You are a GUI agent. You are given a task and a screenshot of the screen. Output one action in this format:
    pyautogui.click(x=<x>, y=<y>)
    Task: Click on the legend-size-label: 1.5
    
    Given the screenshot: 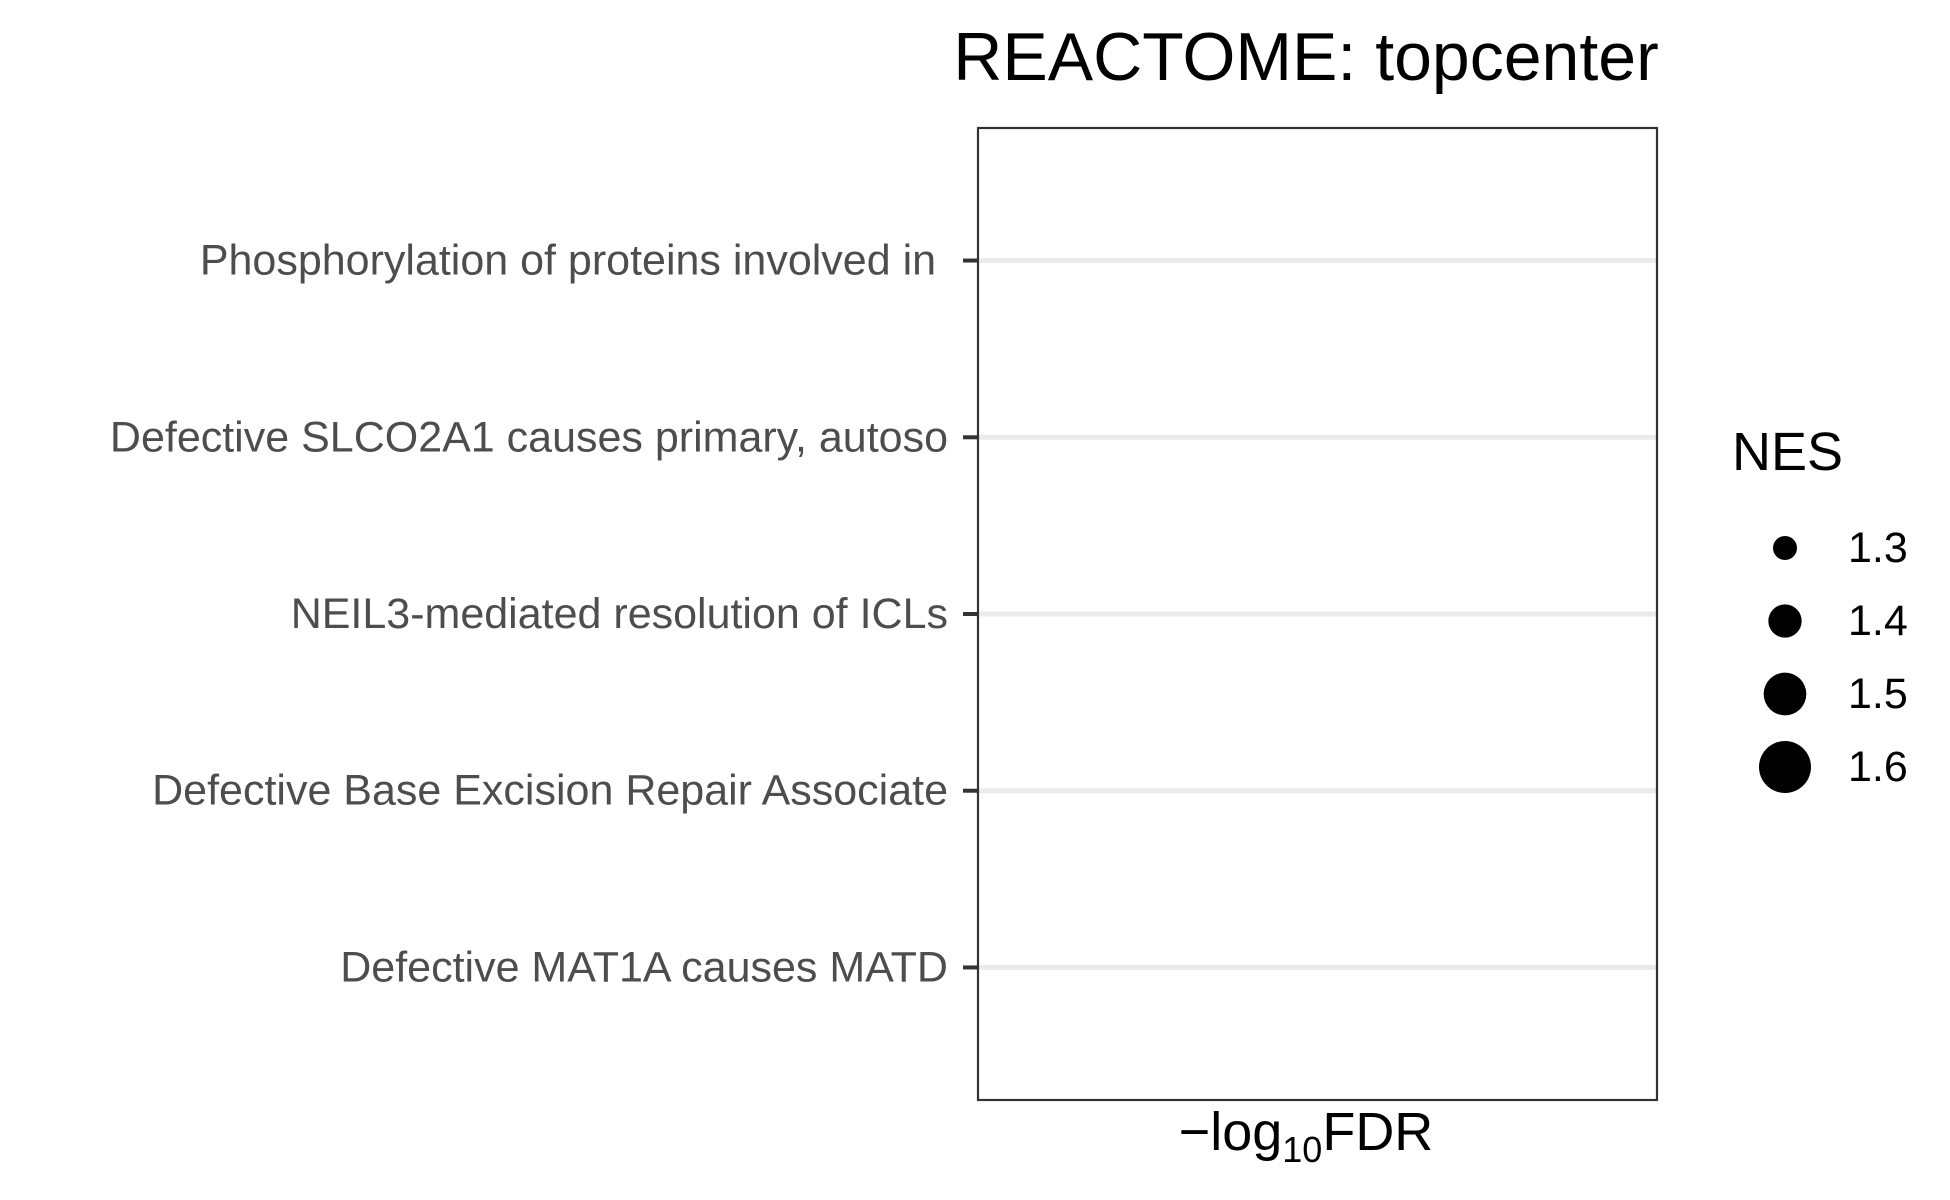 What is the action you would take?
    pyautogui.click(x=1878, y=694)
    